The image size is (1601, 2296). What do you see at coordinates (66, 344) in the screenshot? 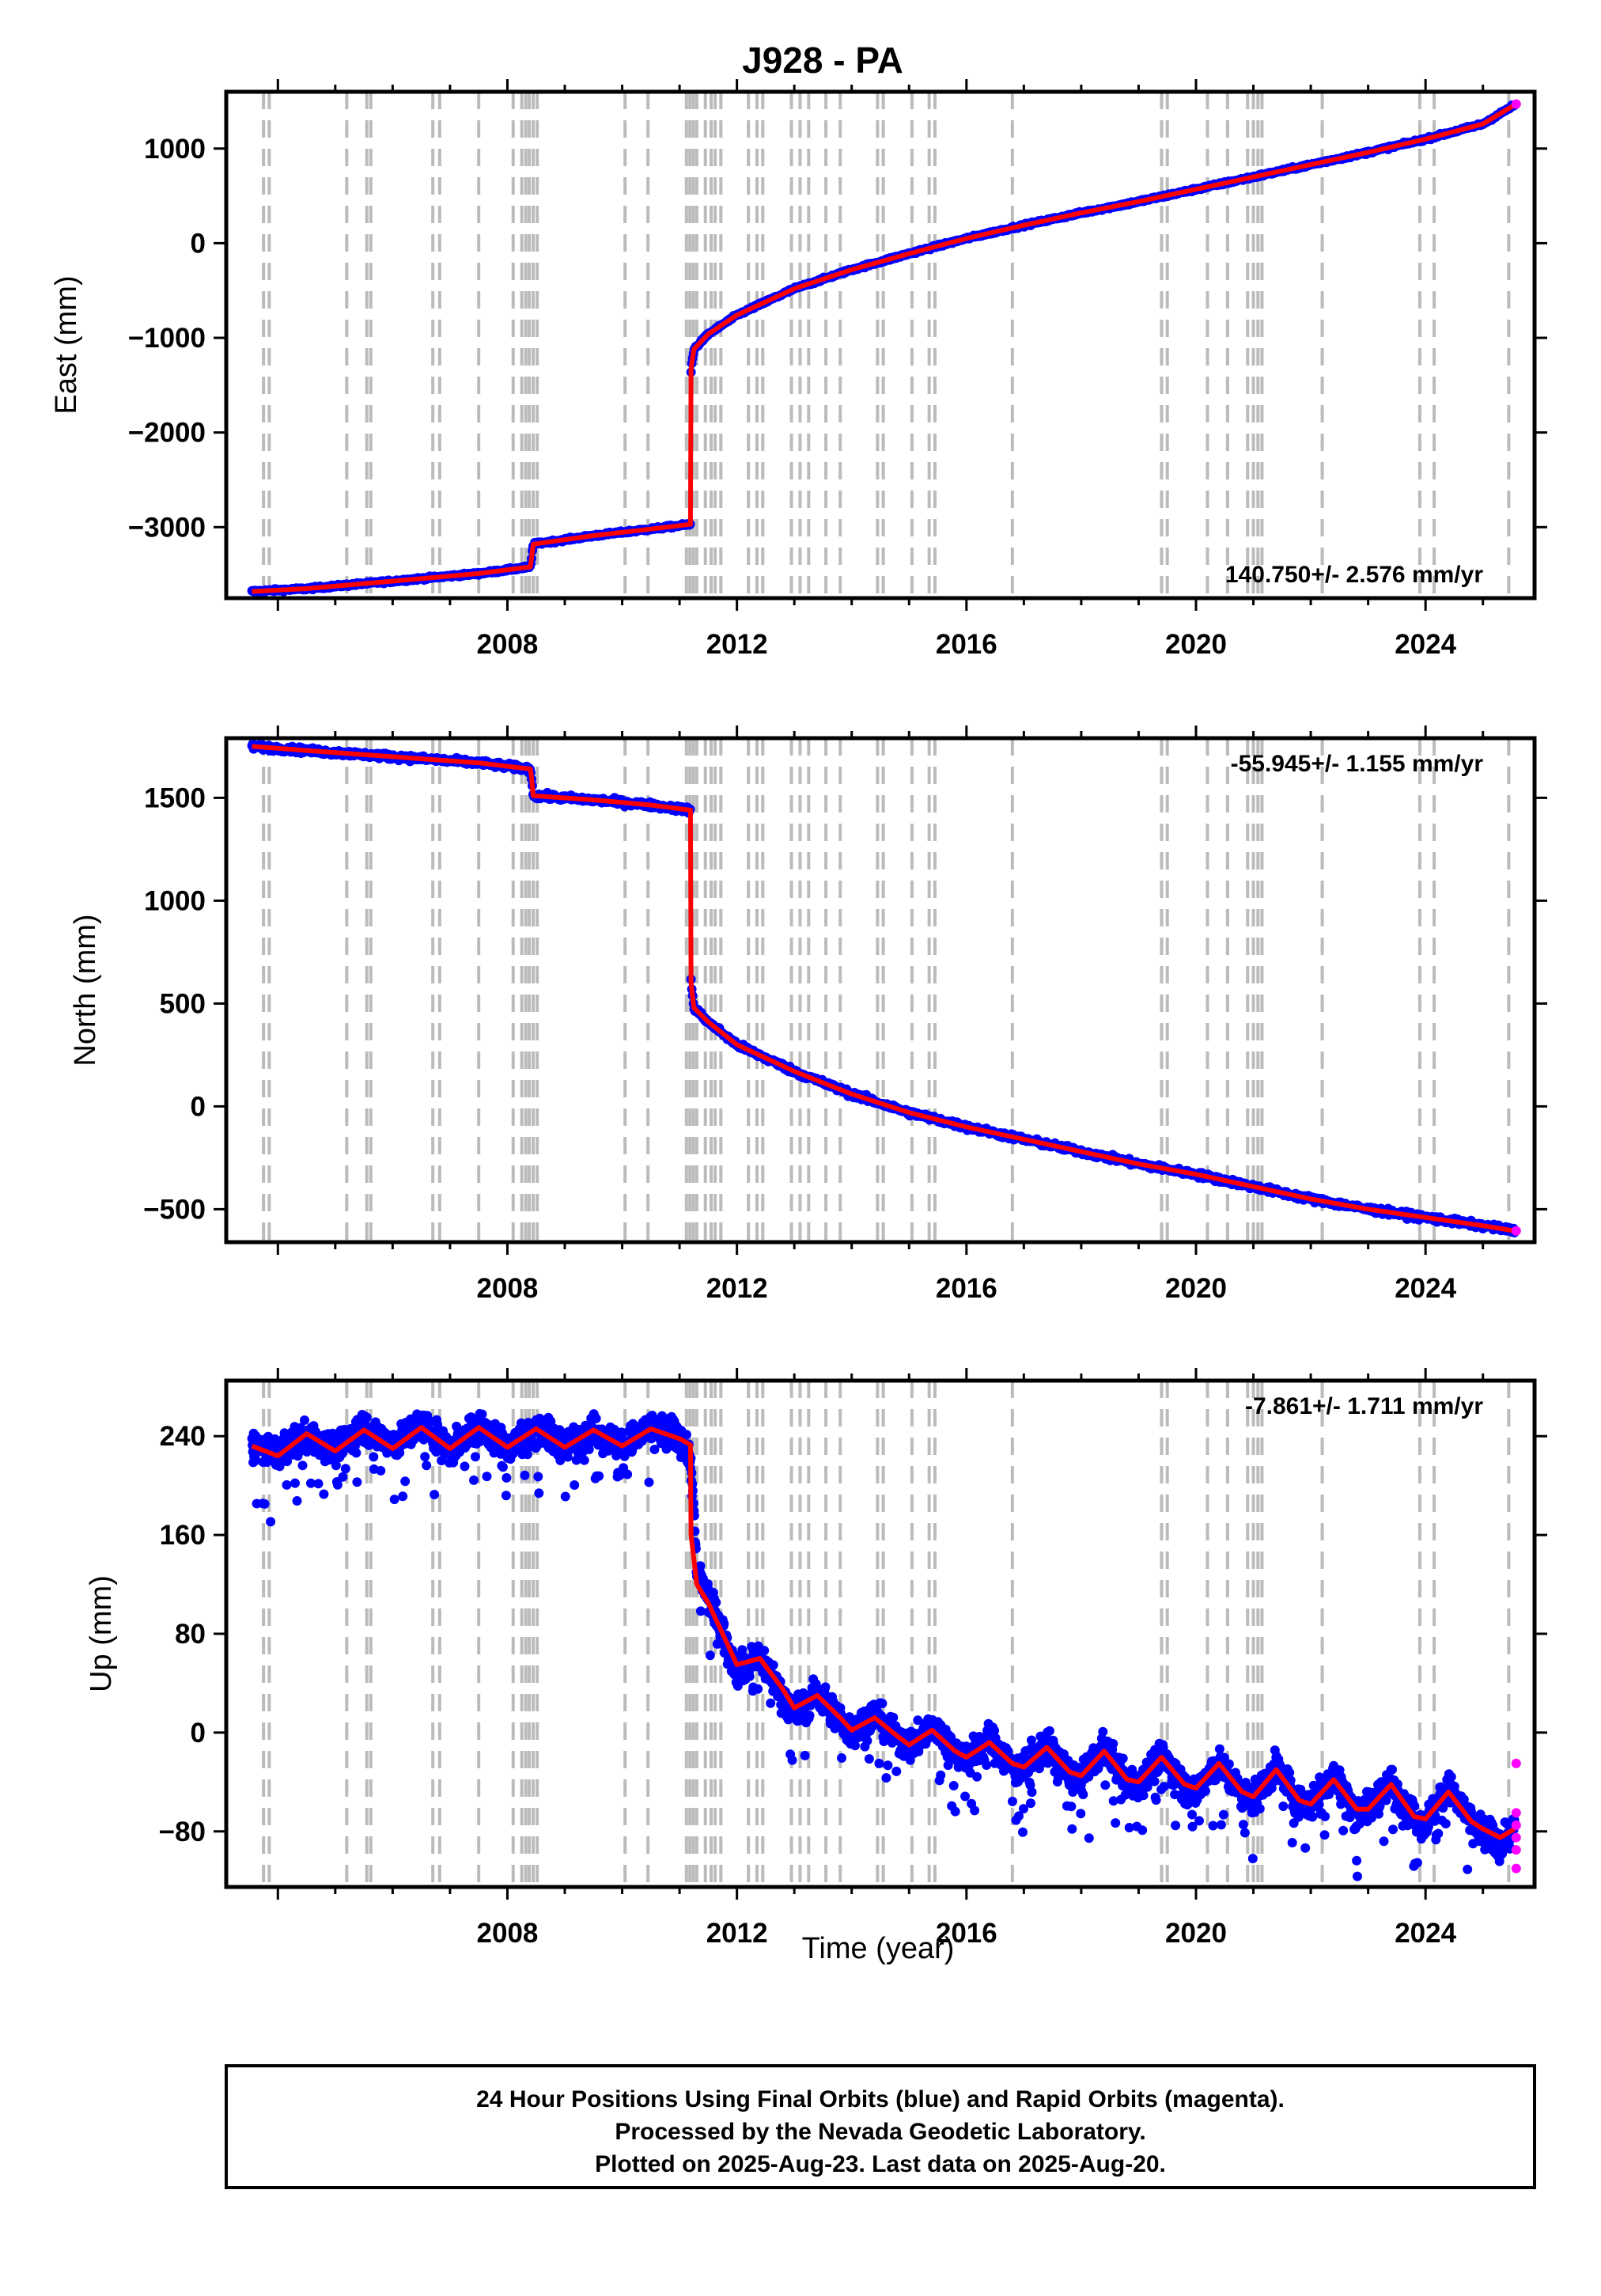
I see `y-axis-label: East (mm)` at bounding box center [66, 344].